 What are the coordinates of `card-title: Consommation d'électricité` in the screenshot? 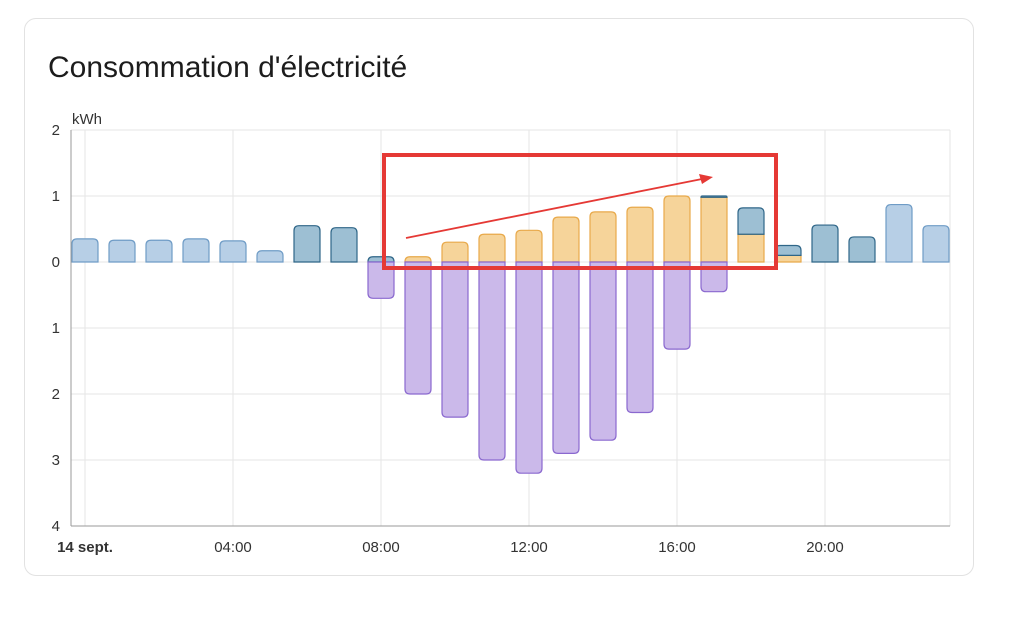 It's located at (228, 67).